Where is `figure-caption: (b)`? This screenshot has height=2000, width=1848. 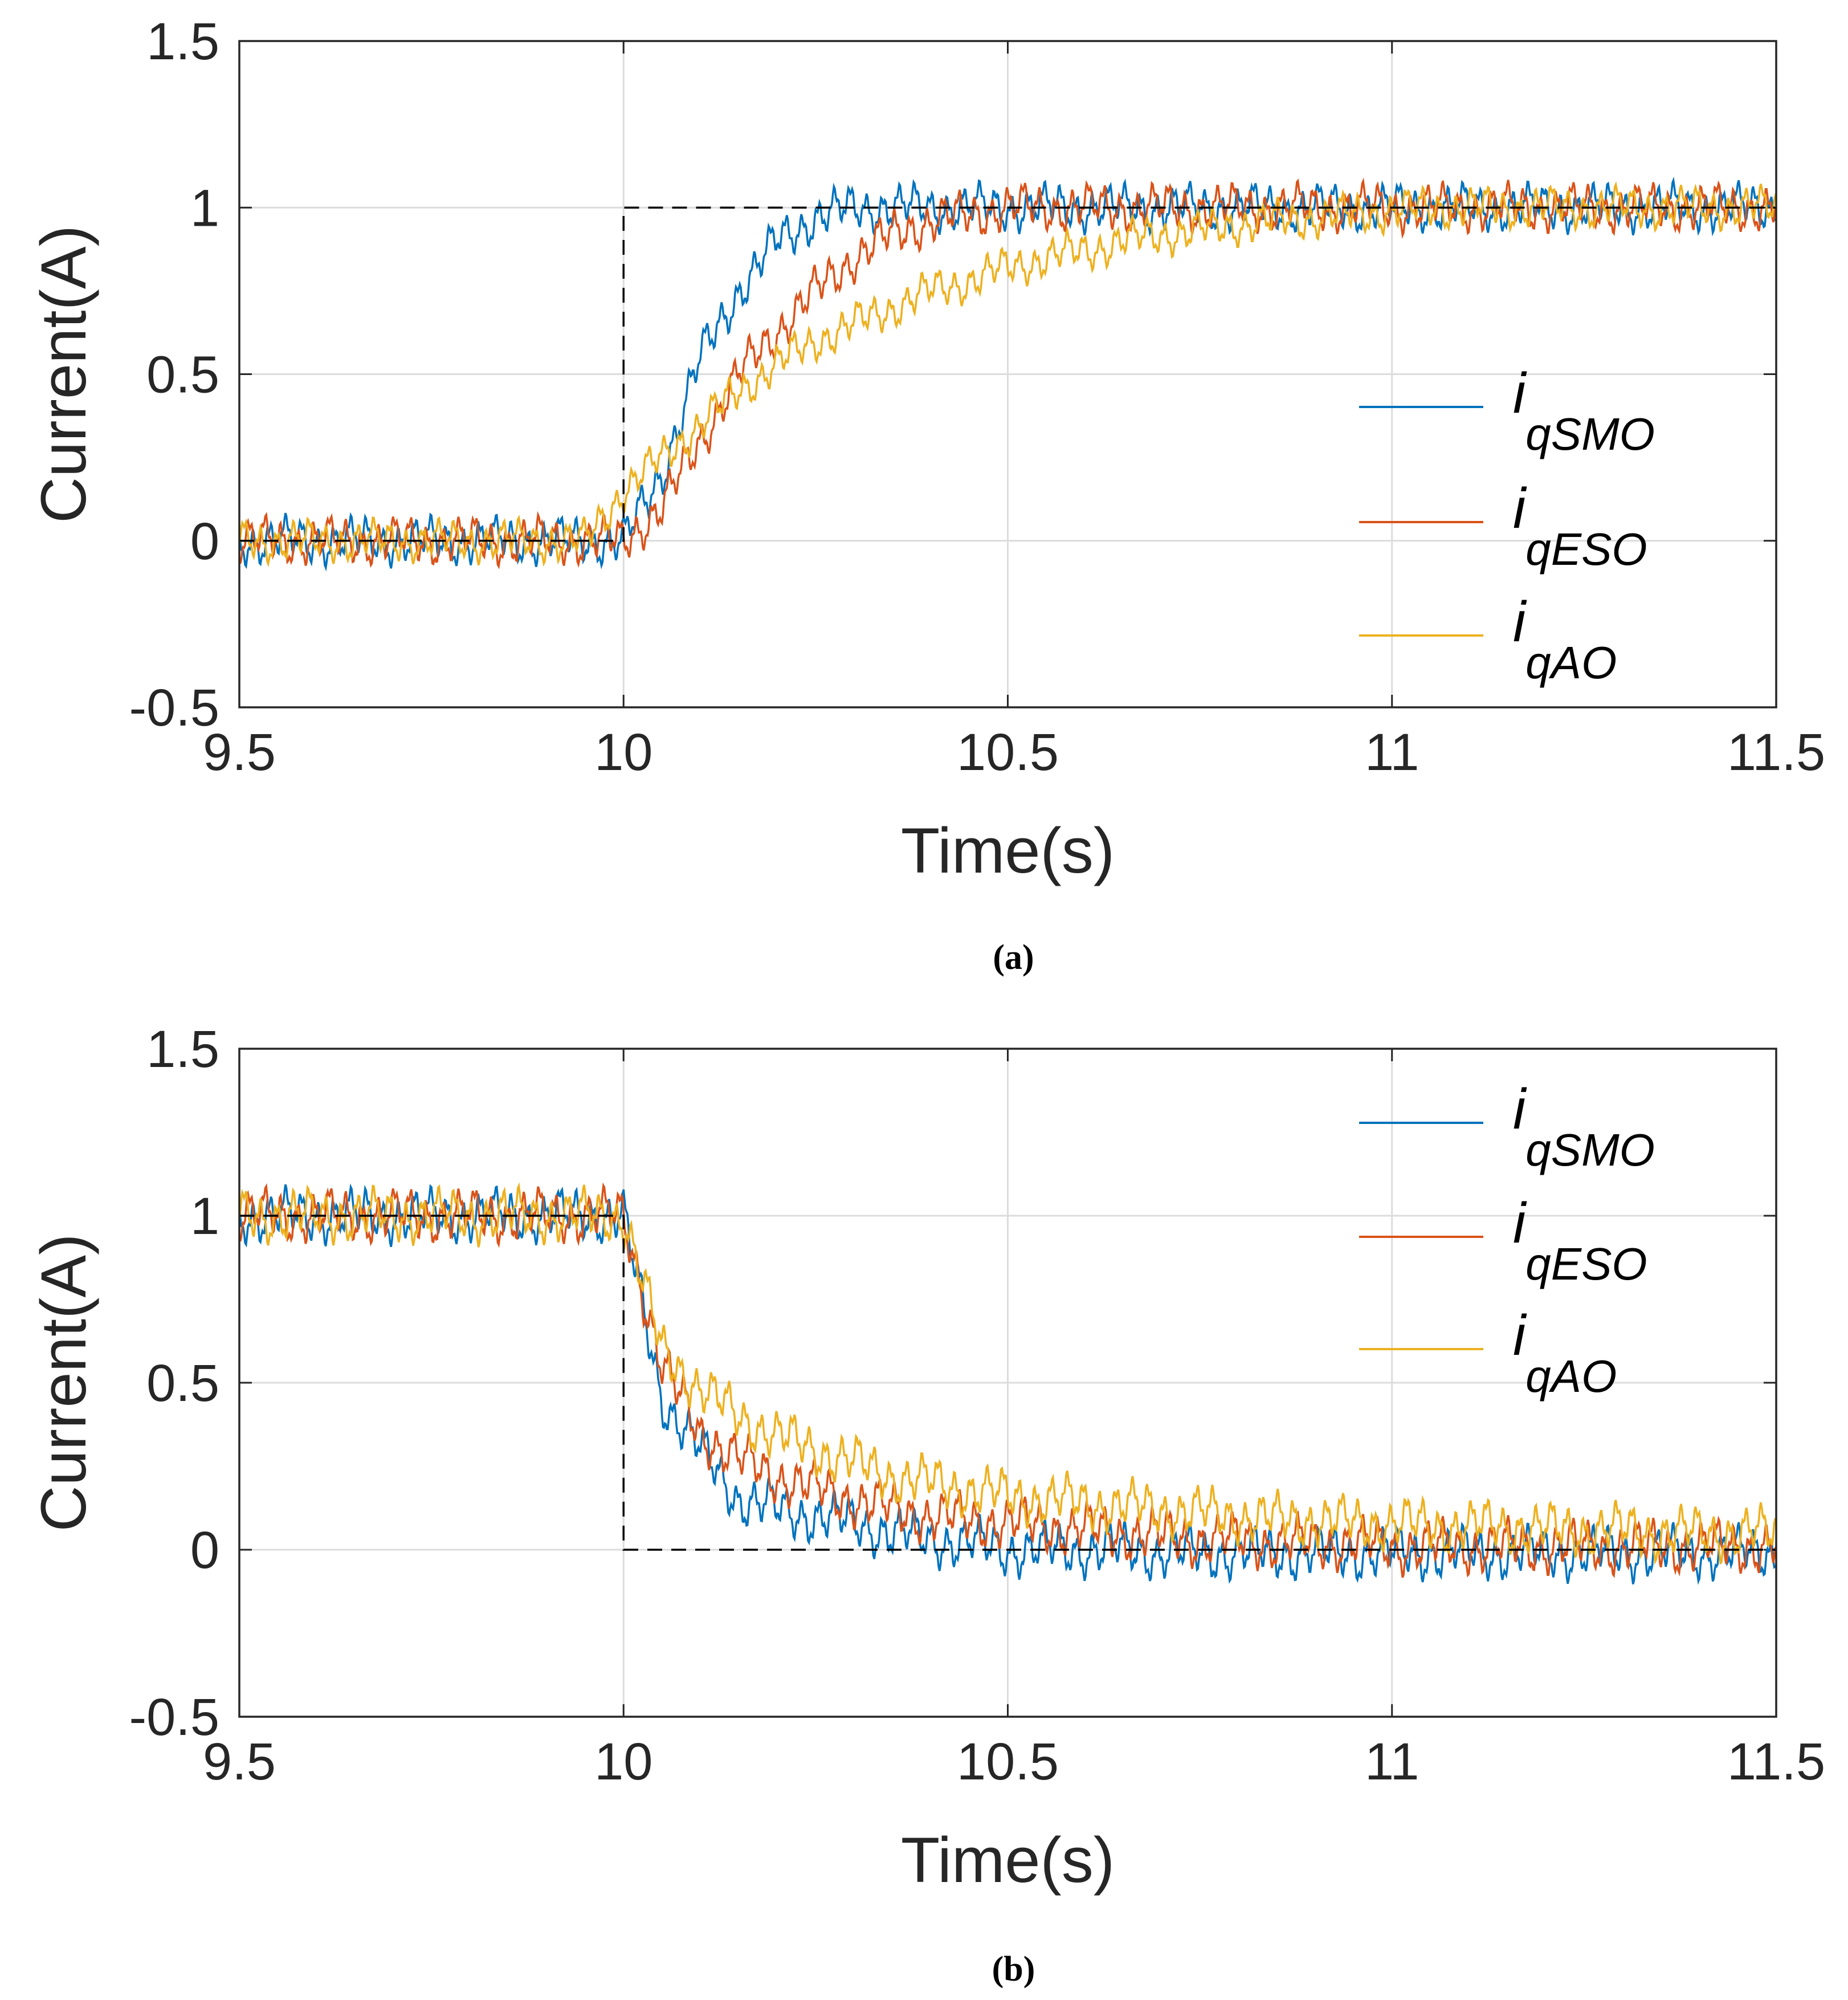
figure-caption: (b) is located at coordinates (1013, 1969).